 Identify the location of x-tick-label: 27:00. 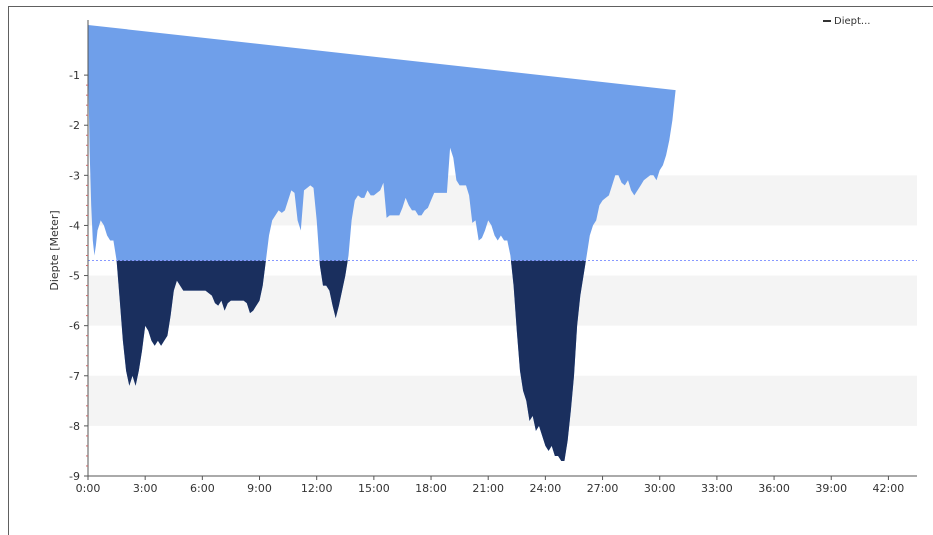
(603, 488).